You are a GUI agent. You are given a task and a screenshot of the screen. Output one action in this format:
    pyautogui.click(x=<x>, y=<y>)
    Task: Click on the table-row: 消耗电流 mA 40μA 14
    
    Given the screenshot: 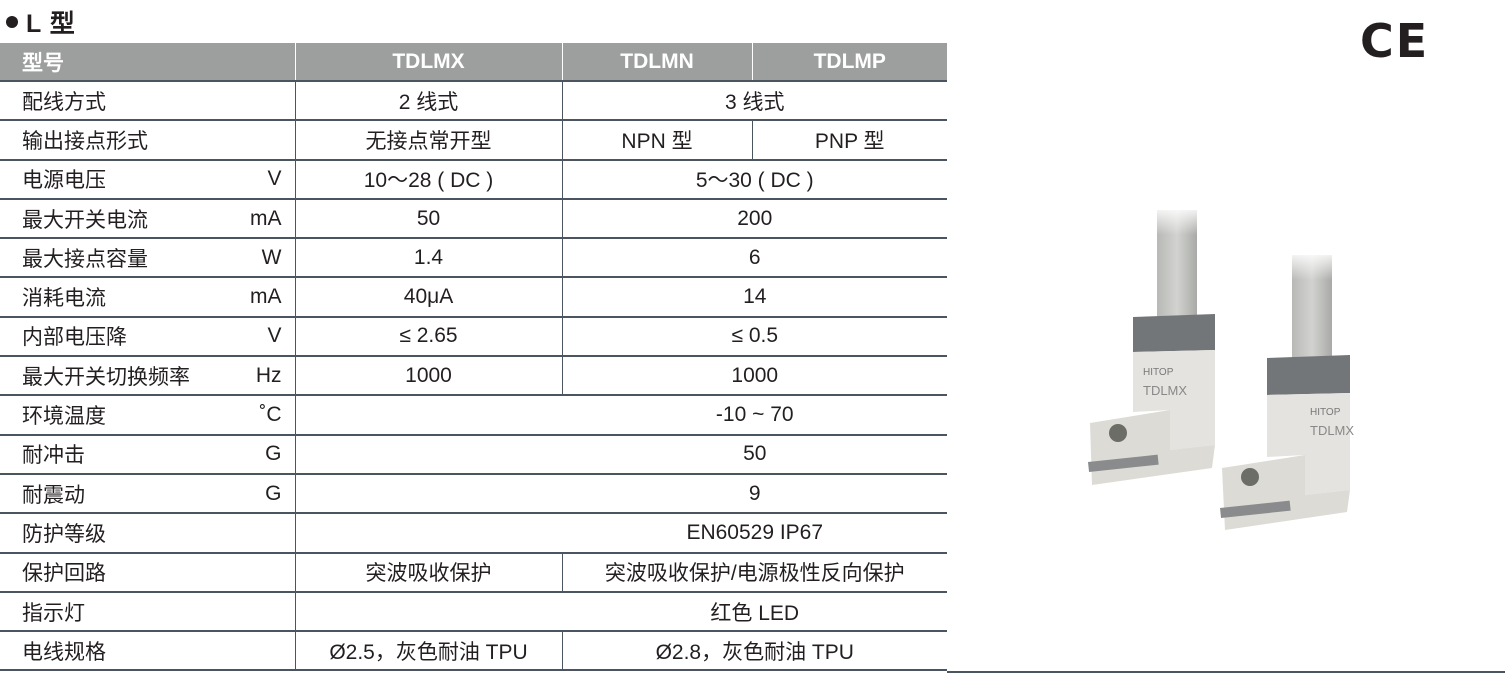 What is the action you would take?
    pyautogui.click(x=473, y=297)
    